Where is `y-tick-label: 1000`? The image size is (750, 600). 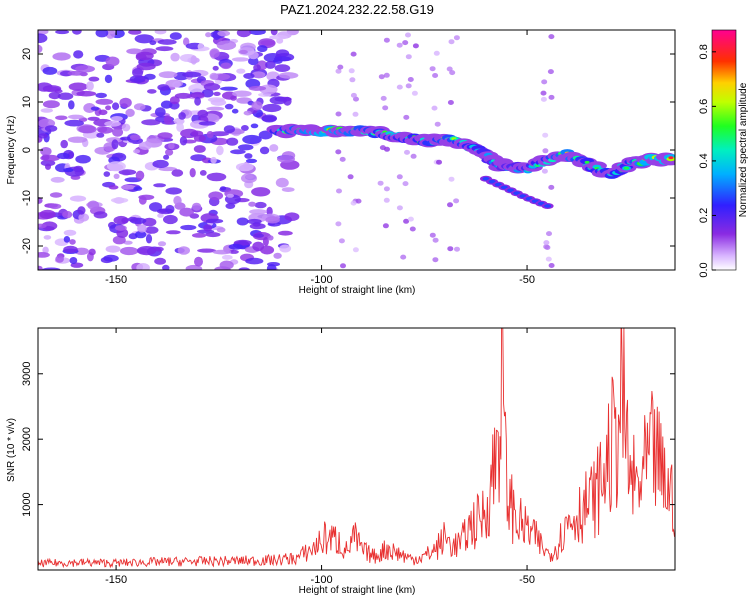
y-tick-label: 1000 is located at coordinates (27, 504).